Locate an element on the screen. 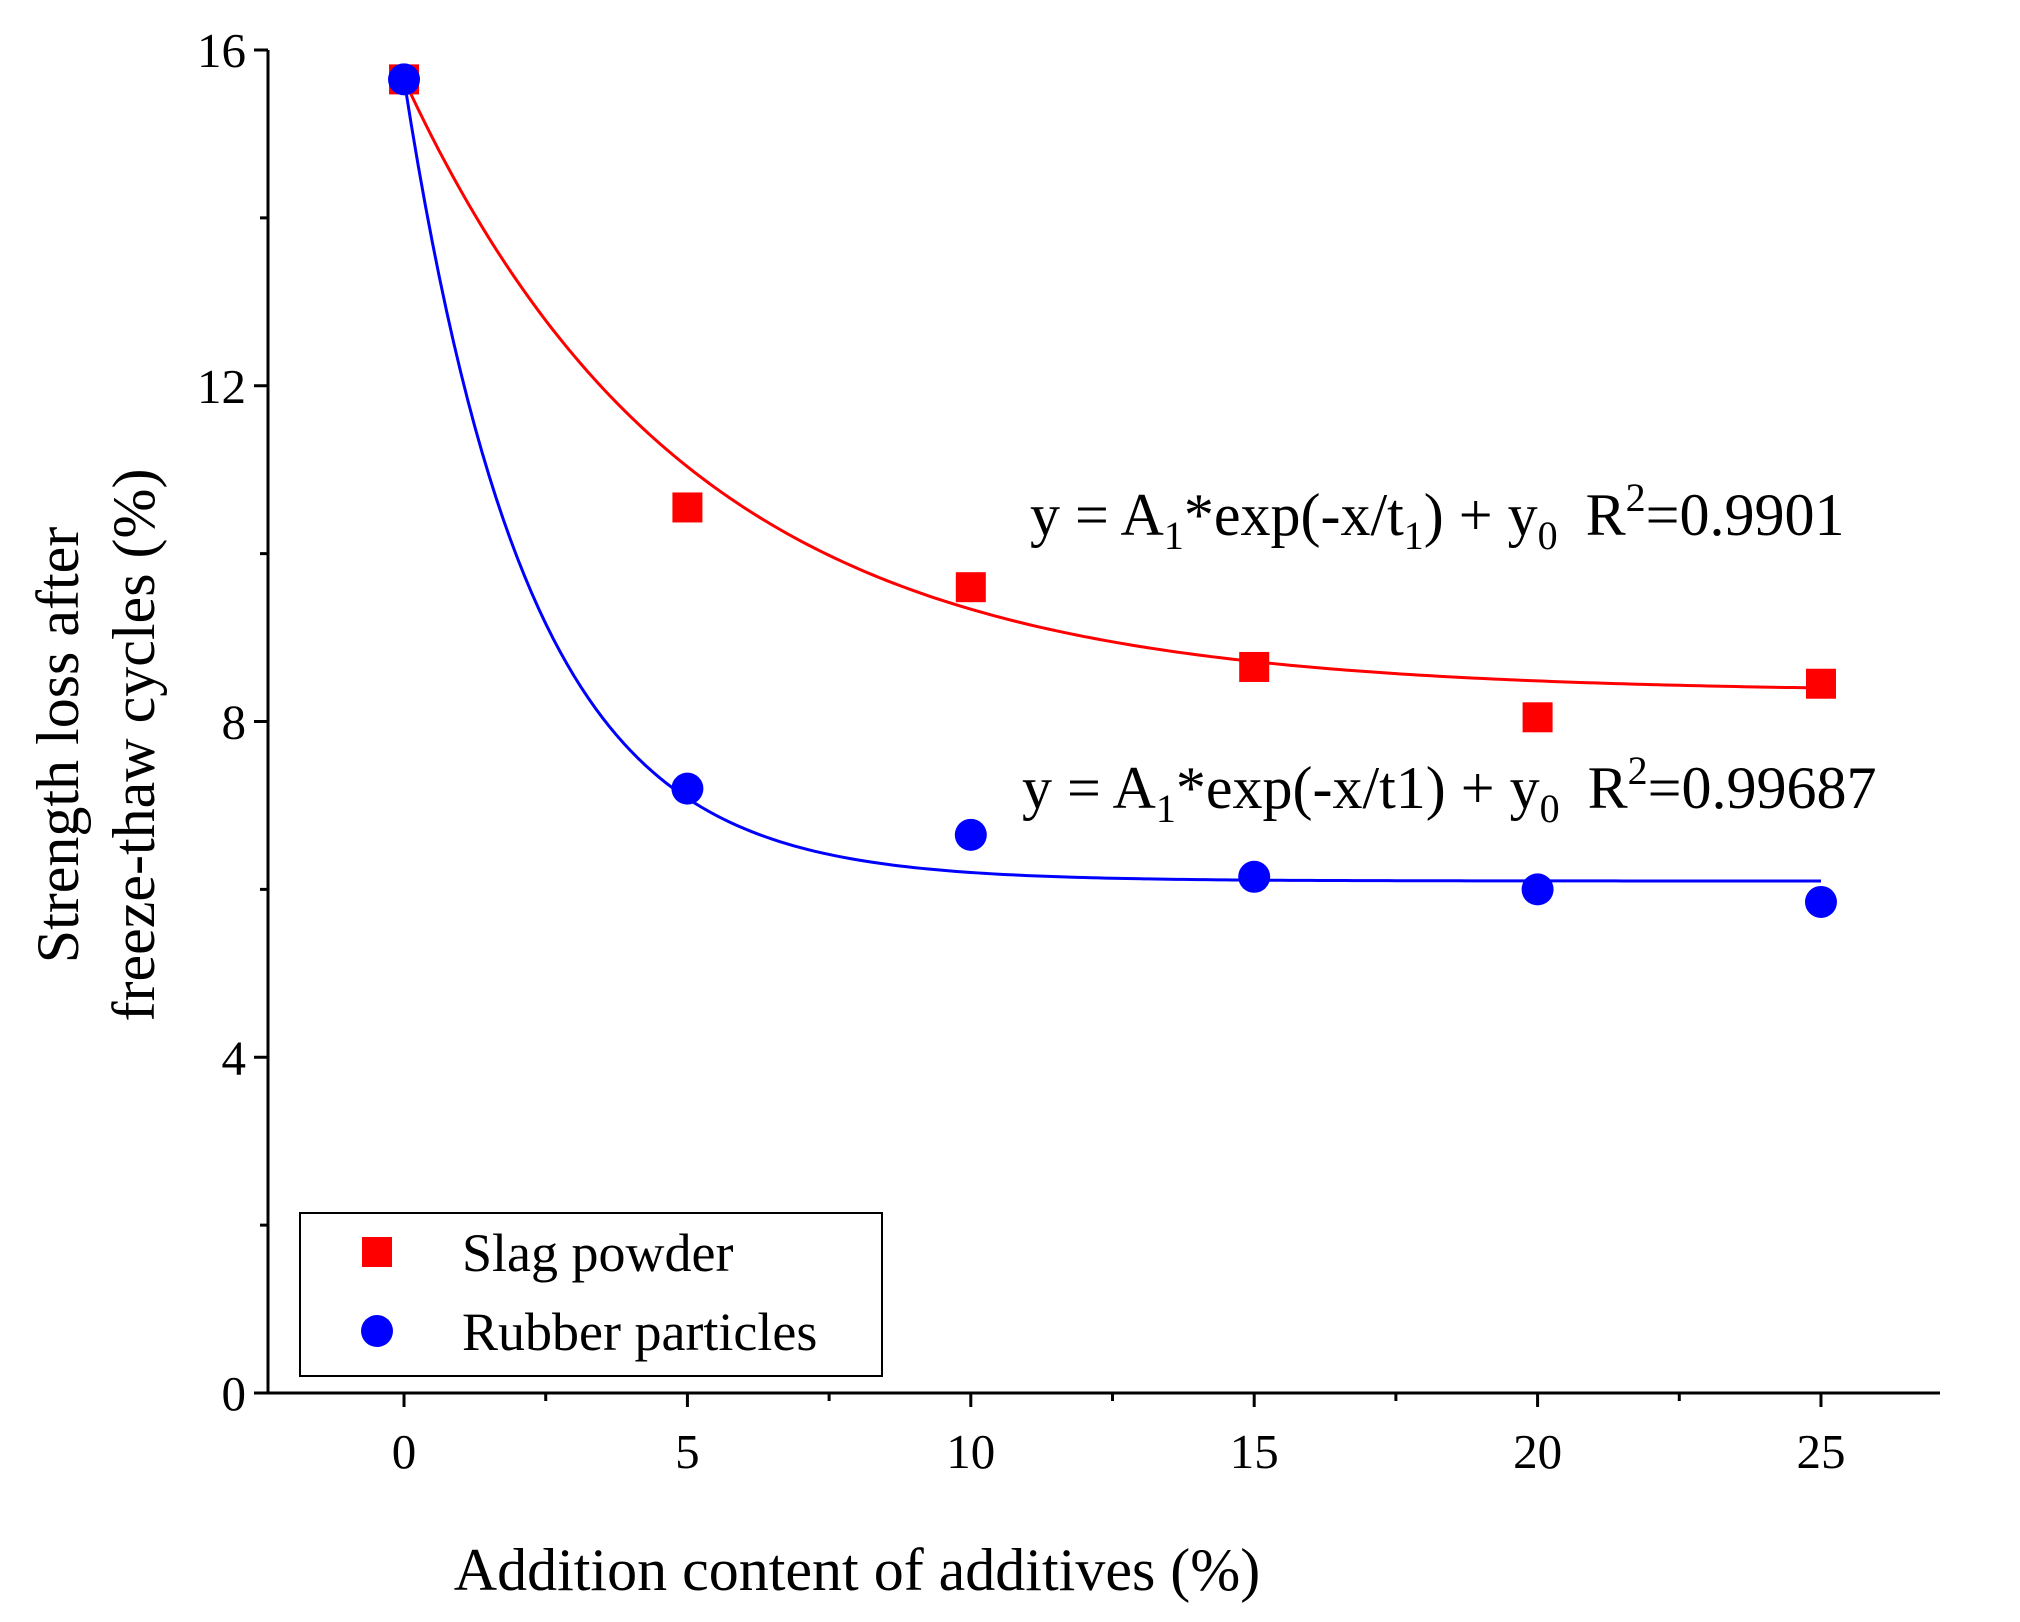  eq1-r-value: =0.9901 is located at coordinates (1745, 515).